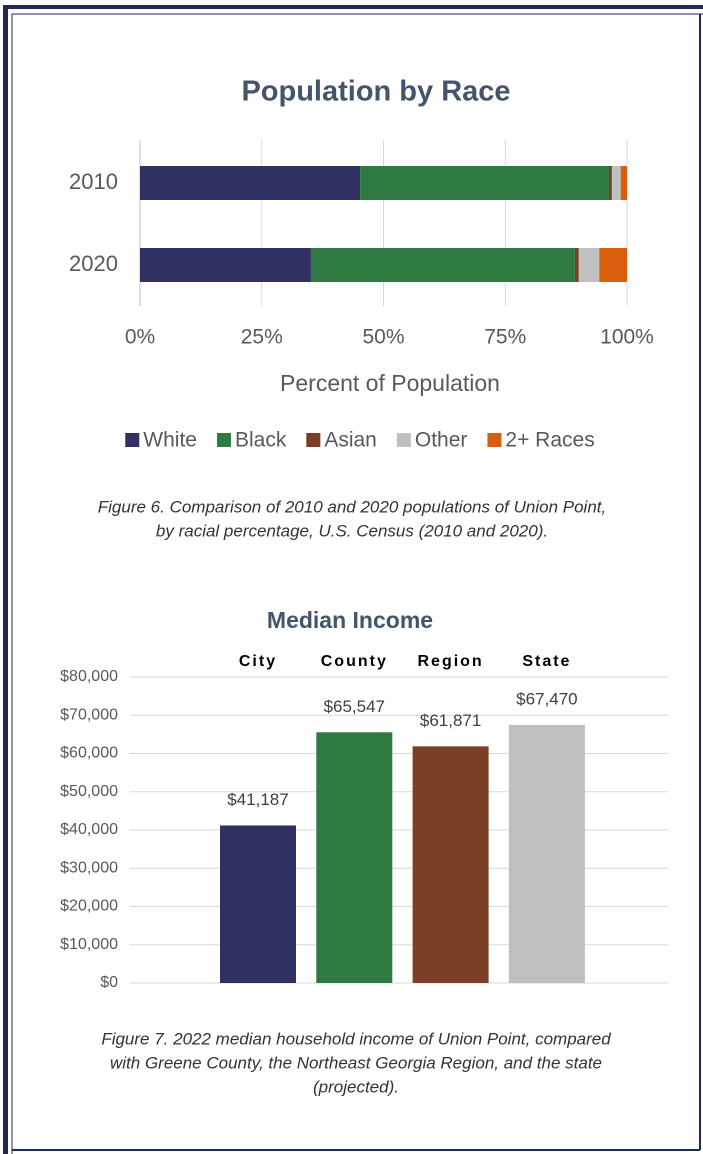 This screenshot has width=703, height=1154. What do you see at coordinates (350, 620) in the screenshot?
I see `chart-title: Median Income` at bounding box center [350, 620].